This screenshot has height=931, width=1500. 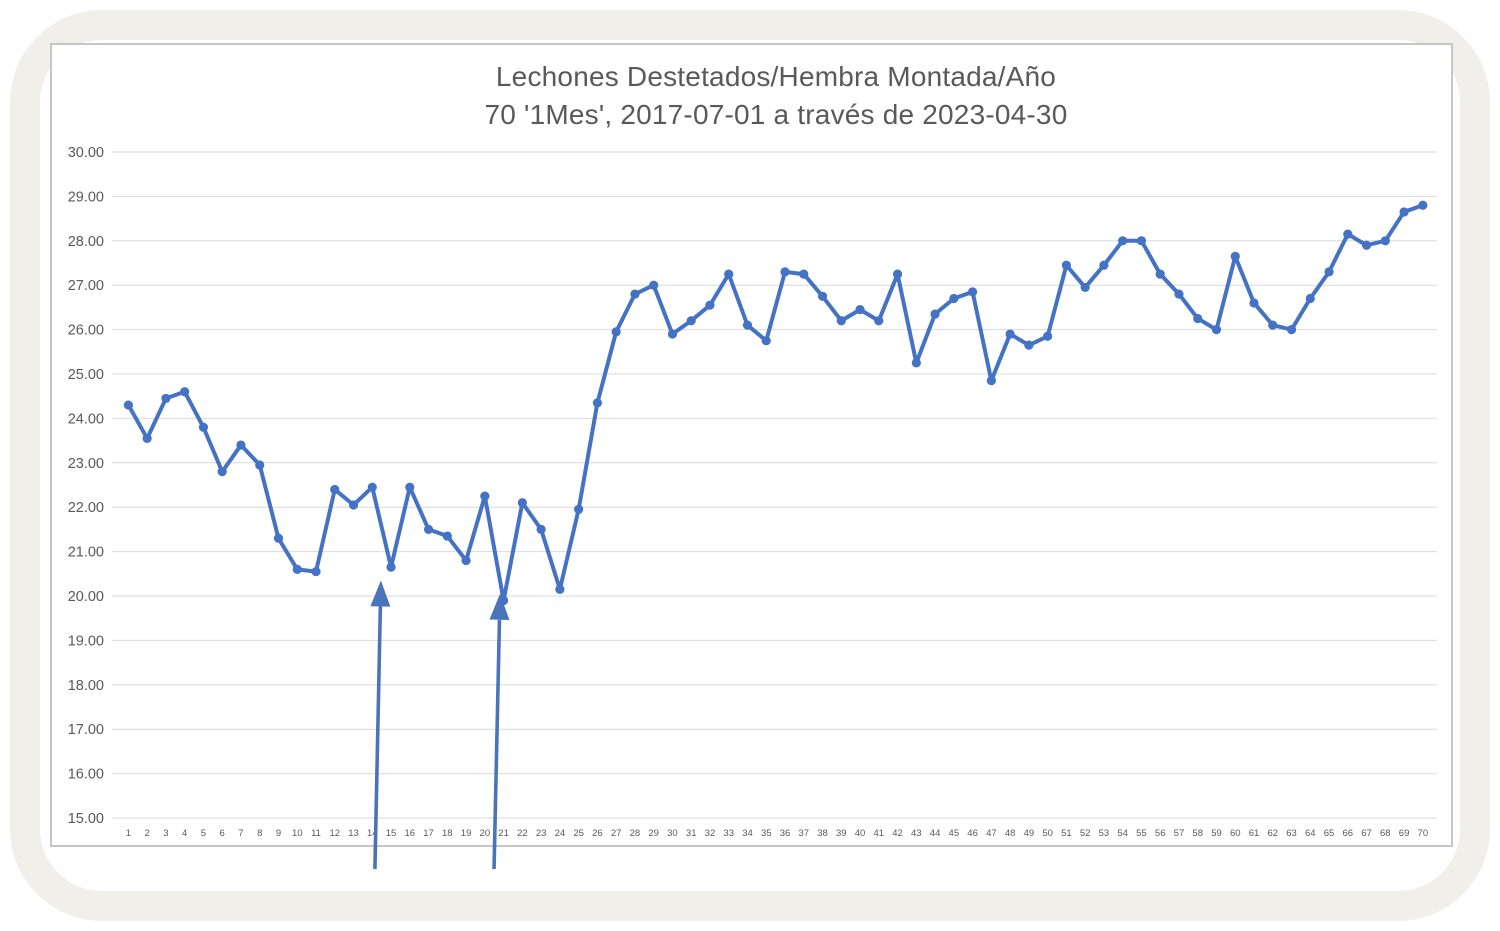 What do you see at coordinates (1272, 833) in the screenshot?
I see `x-axis-tick-label: 62` at bounding box center [1272, 833].